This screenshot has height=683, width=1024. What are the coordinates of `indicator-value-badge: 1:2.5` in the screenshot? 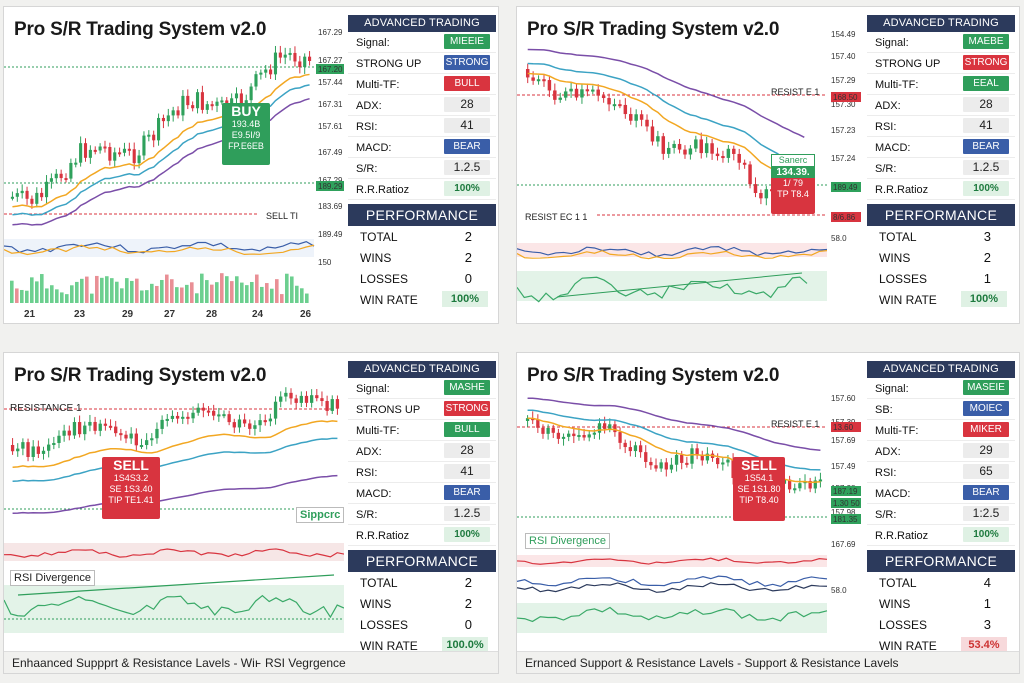 It's located at (986, 513).